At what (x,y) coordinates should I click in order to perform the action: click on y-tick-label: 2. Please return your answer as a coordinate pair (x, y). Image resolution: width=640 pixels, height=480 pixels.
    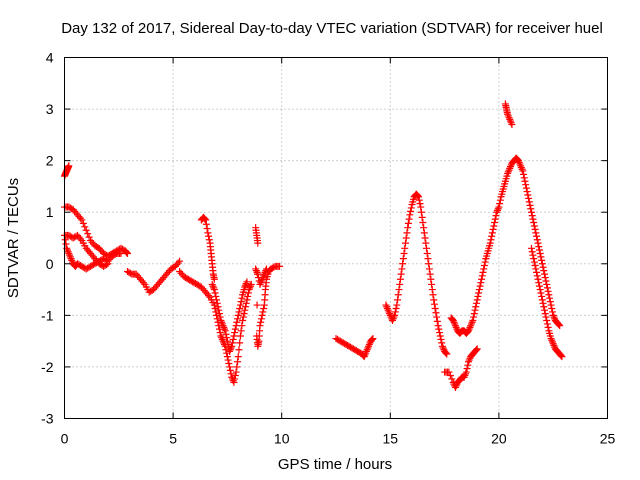
    Looking at the image, I should click on (50, 161).